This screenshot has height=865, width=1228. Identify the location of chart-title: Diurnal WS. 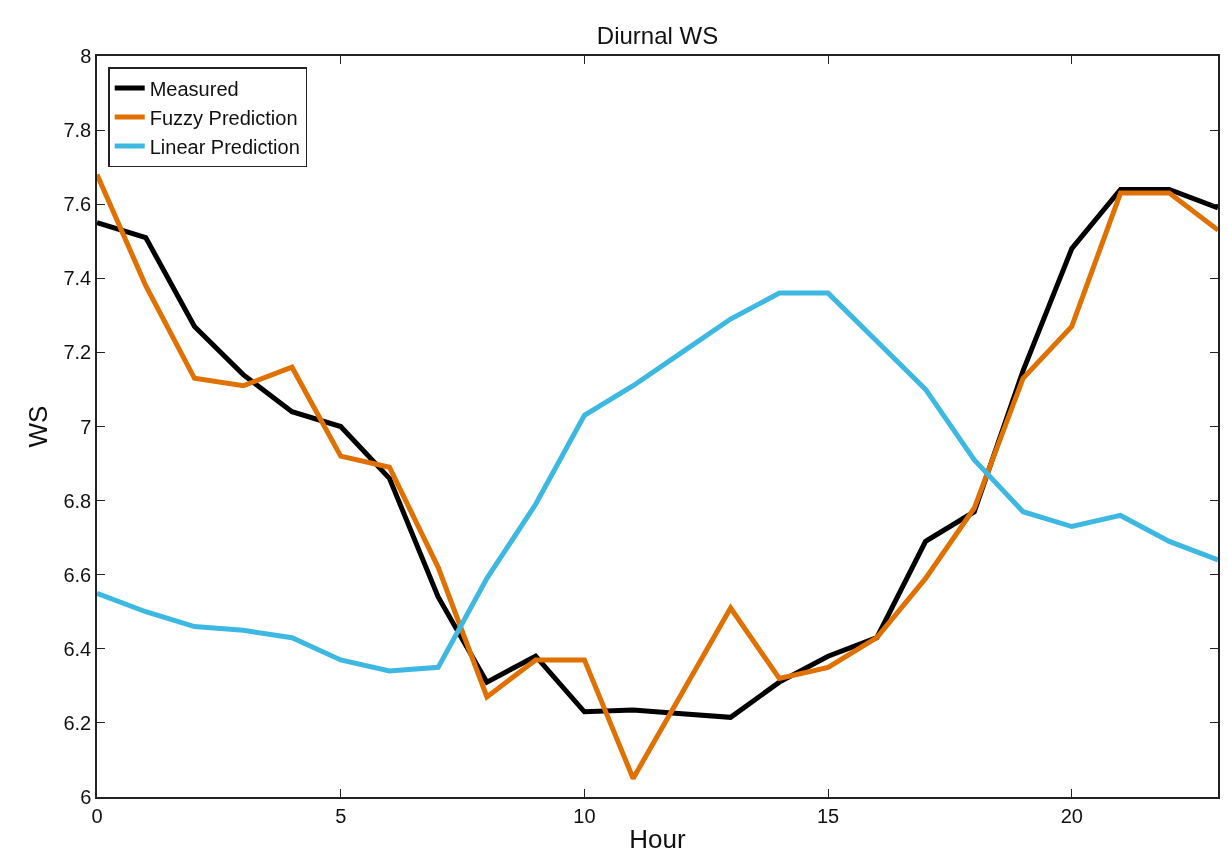
(657, 36).